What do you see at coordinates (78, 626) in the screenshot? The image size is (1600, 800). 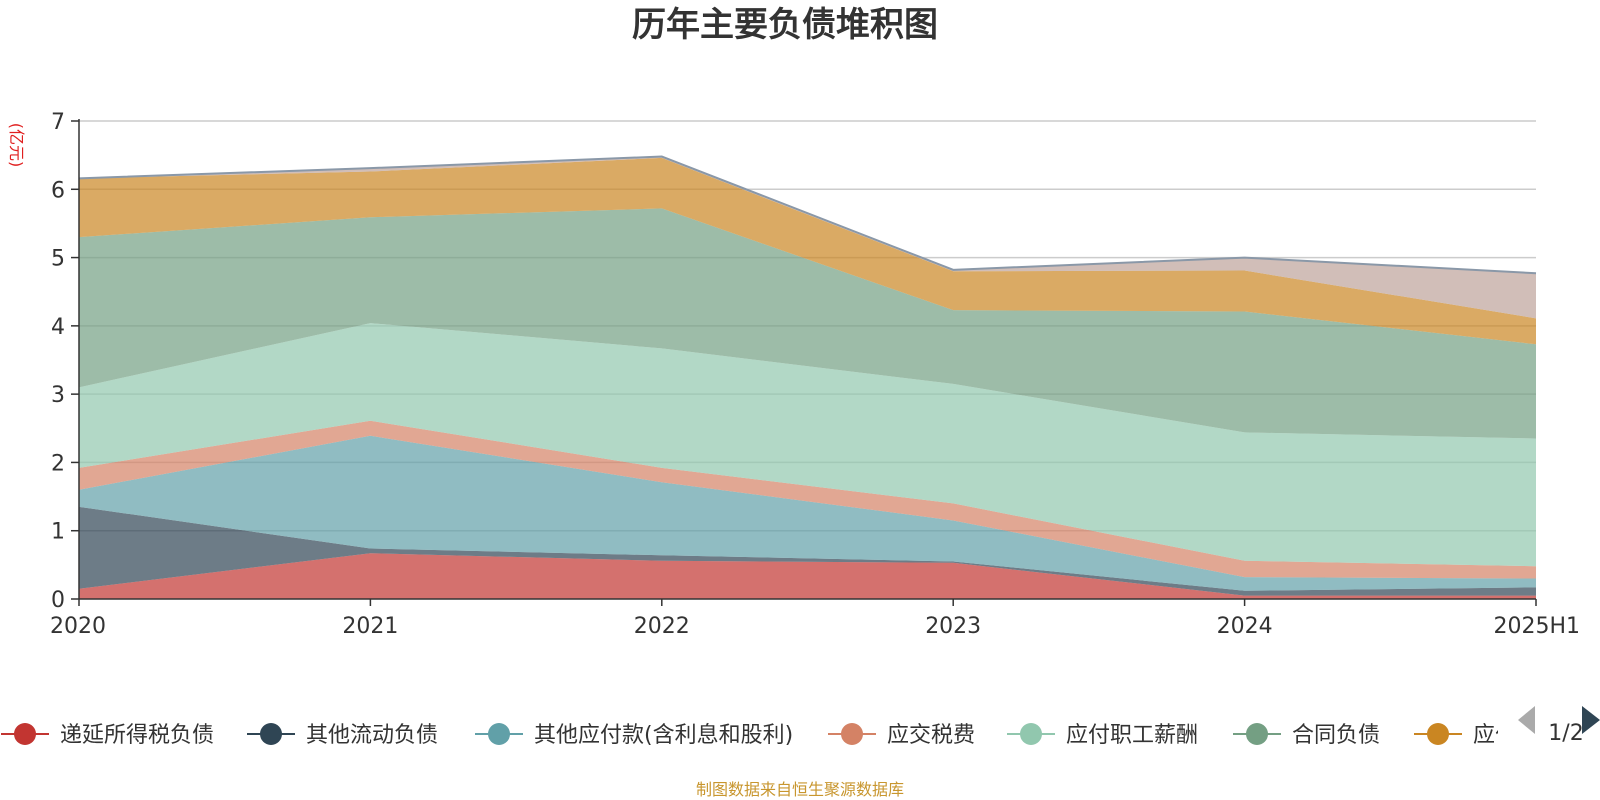 I see `x-tick-label: 2020` at bounding box center [78, 626].